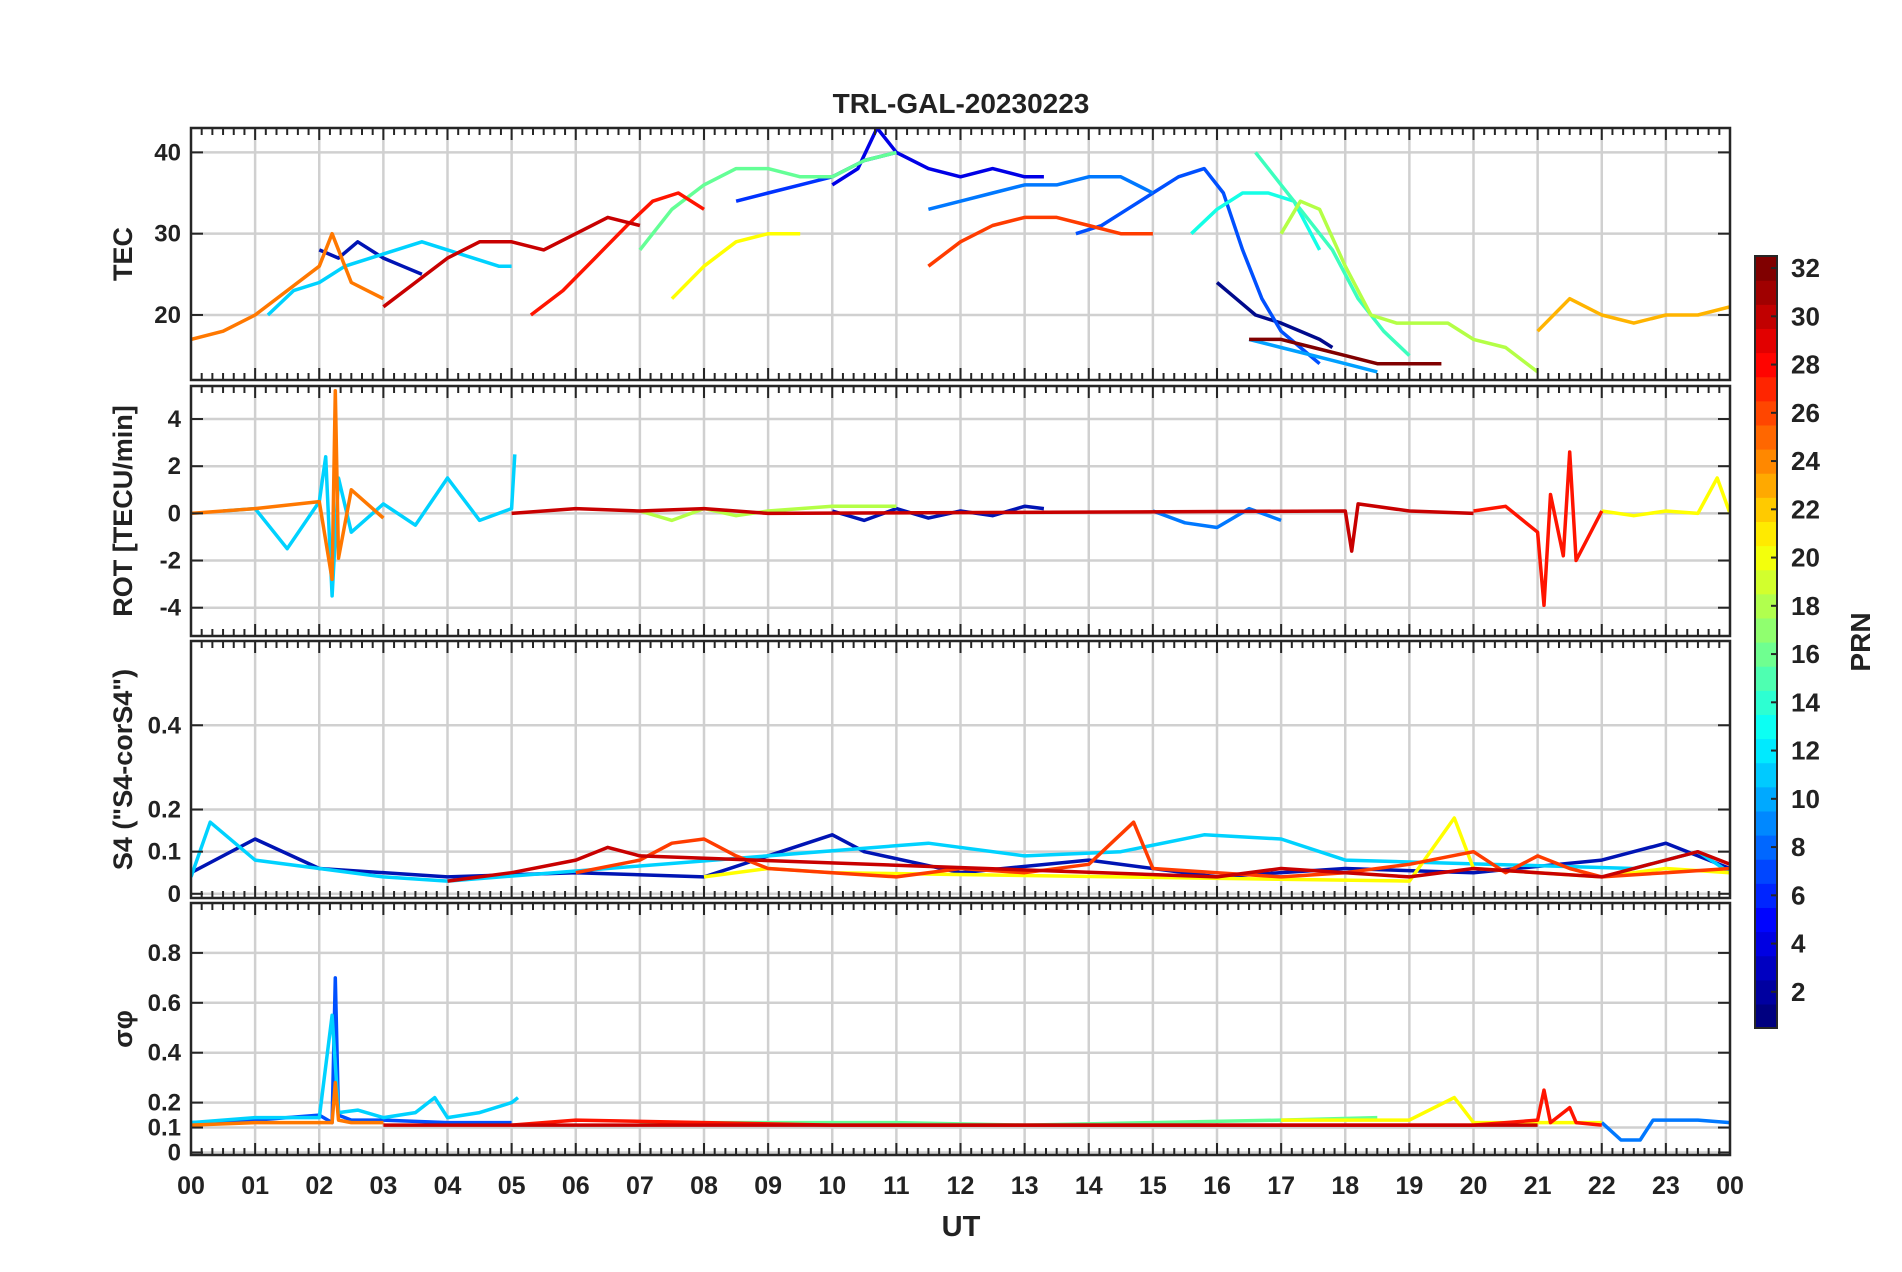  I want to click on colorbar-tick-label: 24, so click(1805, 461).